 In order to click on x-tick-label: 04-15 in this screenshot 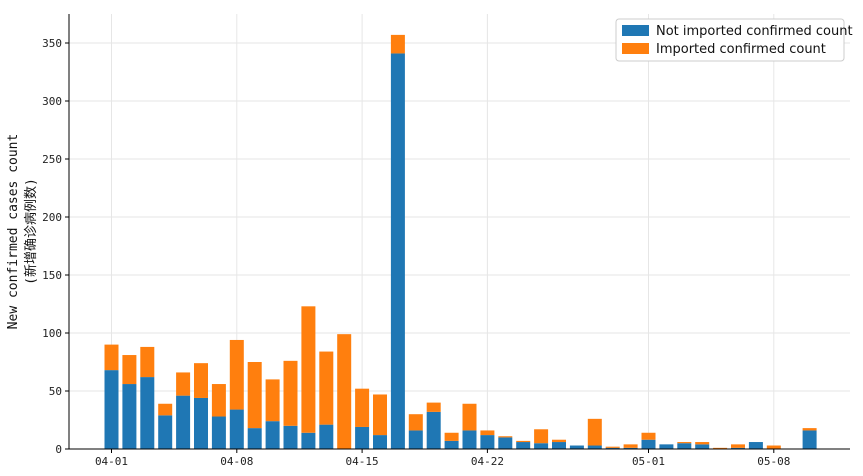, I will do `click(362, 461)`.